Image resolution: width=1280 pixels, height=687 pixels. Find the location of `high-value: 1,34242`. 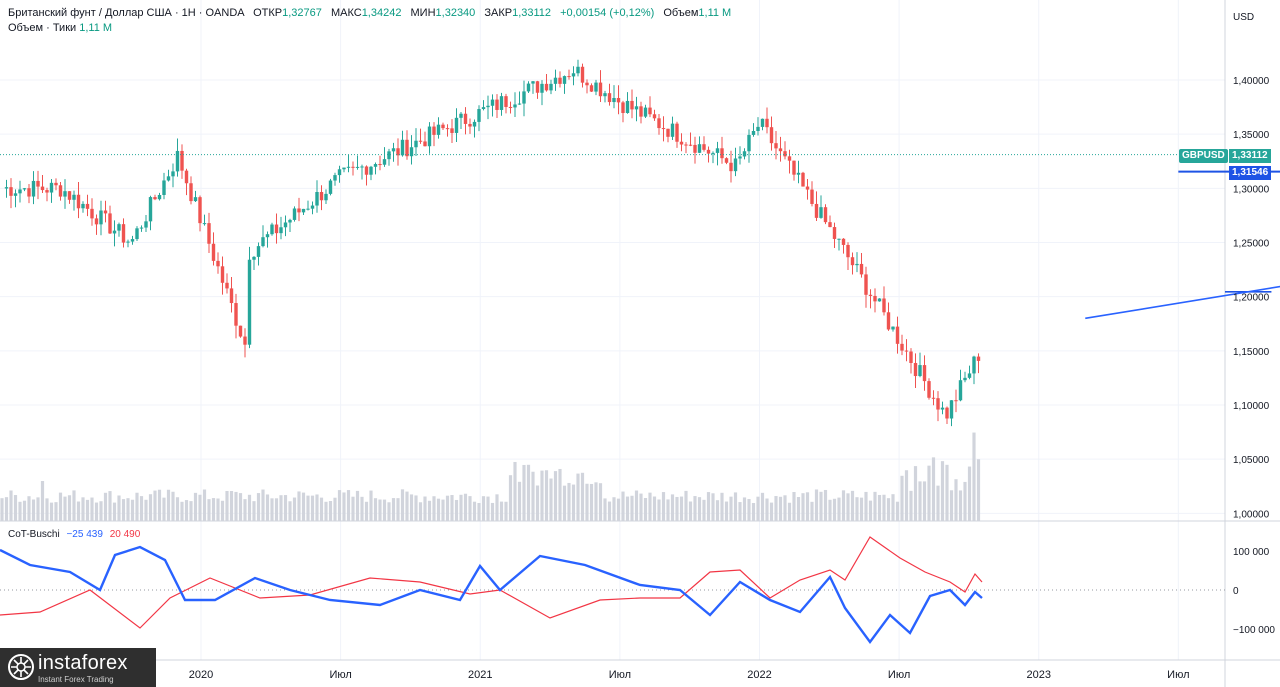

high-value: 1,34242 is located at coordinates (381, 13).